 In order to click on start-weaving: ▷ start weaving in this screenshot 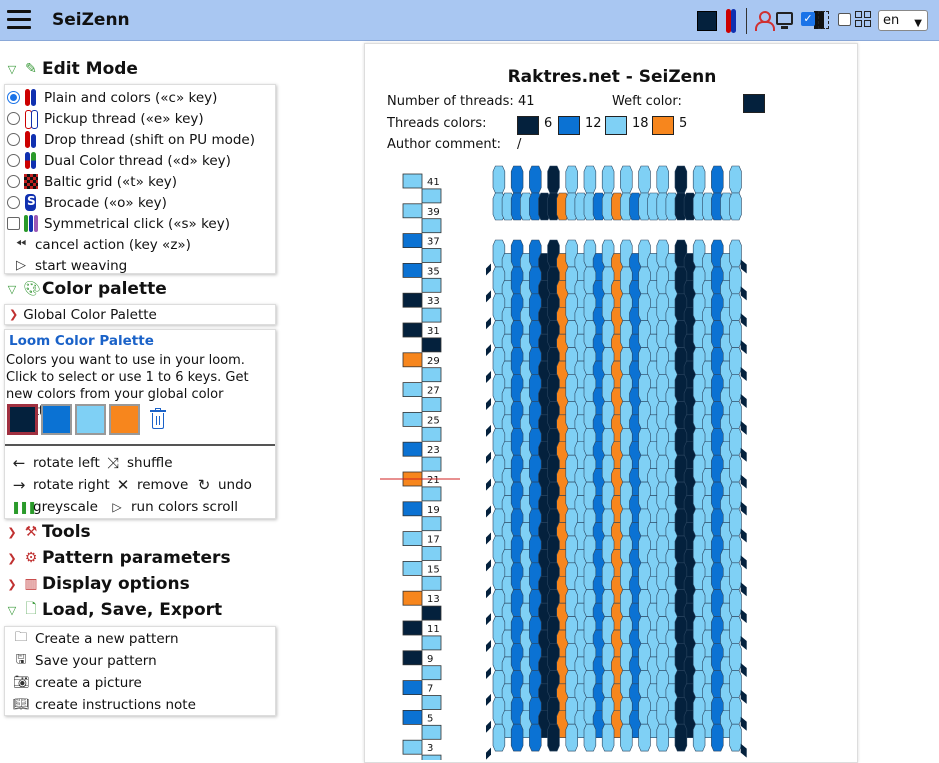, I will do `click(66, 265)`.